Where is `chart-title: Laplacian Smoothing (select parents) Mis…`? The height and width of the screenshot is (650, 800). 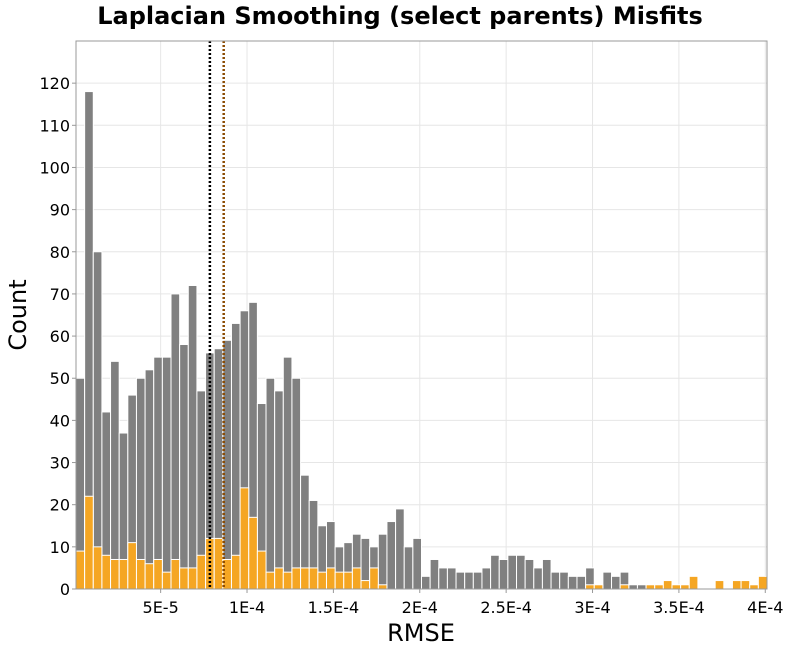
chart-title: Laplacian Smoothing (select parents) Mis… is located at coordinates (400, 16).